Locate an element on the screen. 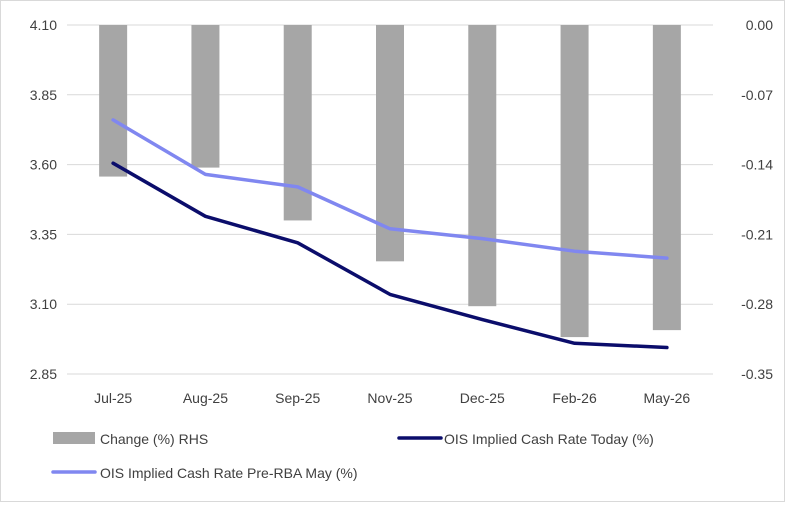 The image size is (785, 506). left-tick-label: 3.10 is located at coordinates (43, 304).